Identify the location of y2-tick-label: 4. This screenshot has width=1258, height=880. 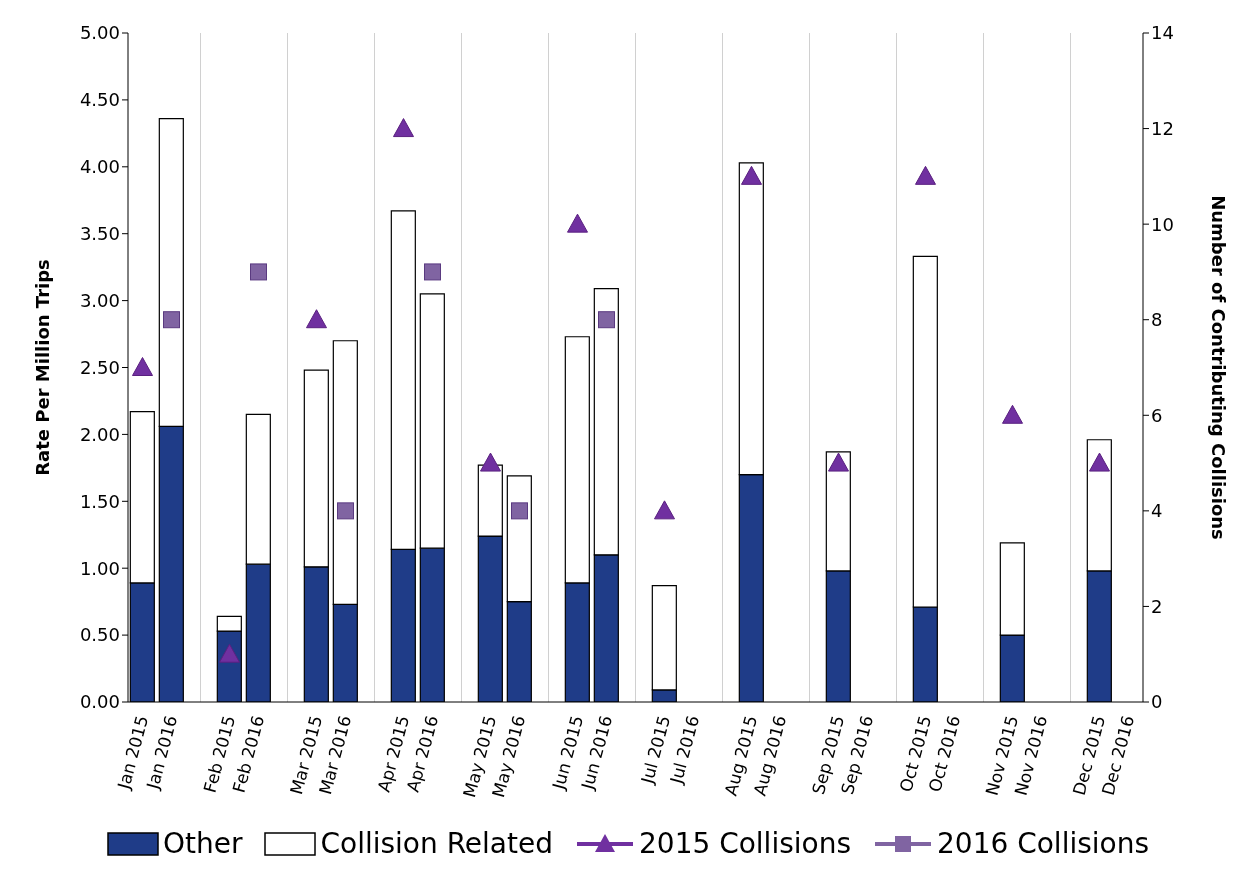
(1157, 511).